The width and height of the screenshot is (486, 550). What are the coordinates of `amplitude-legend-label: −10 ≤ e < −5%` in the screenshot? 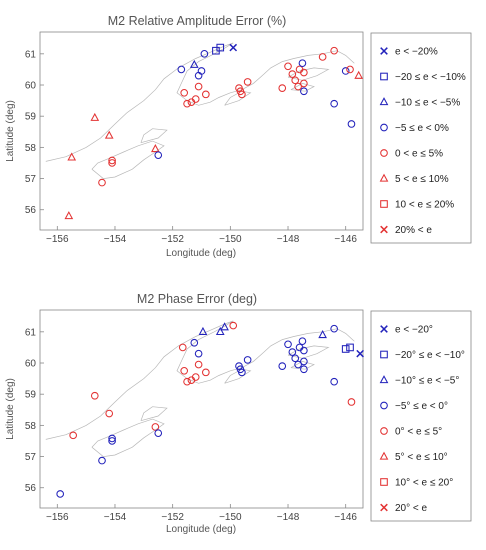 It's located at (427, 103).